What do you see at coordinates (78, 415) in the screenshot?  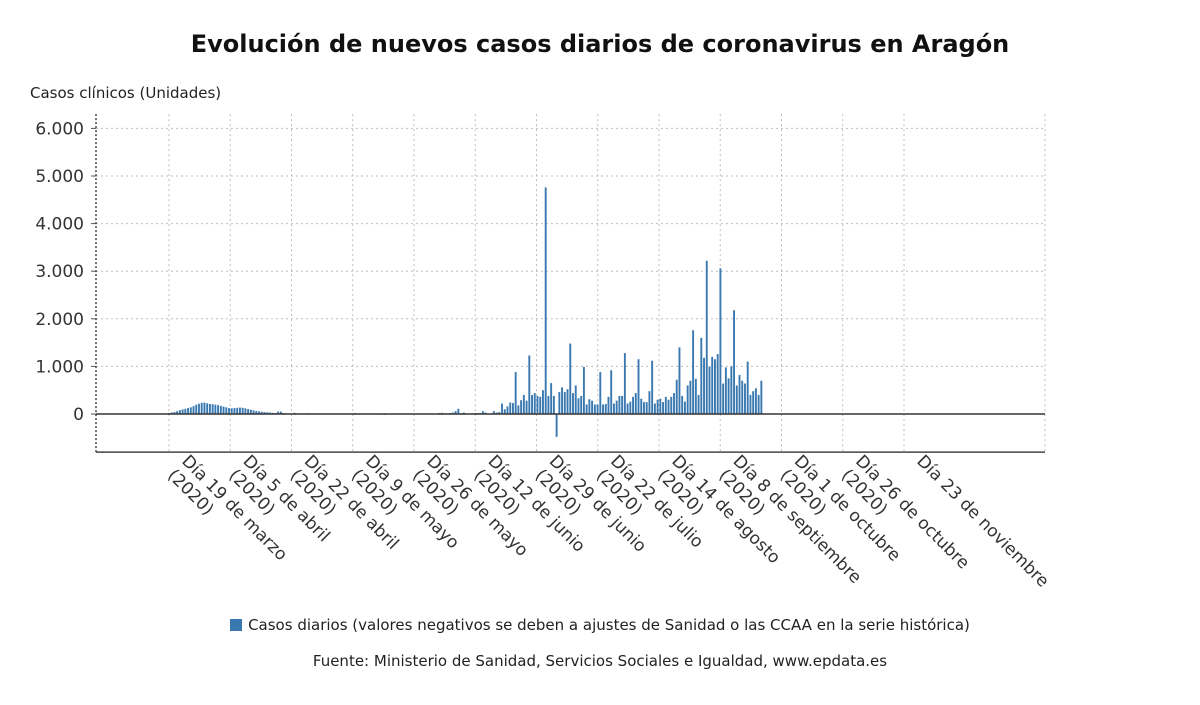 I see `y-tick-label: 0` at bounding box center [78, 415].